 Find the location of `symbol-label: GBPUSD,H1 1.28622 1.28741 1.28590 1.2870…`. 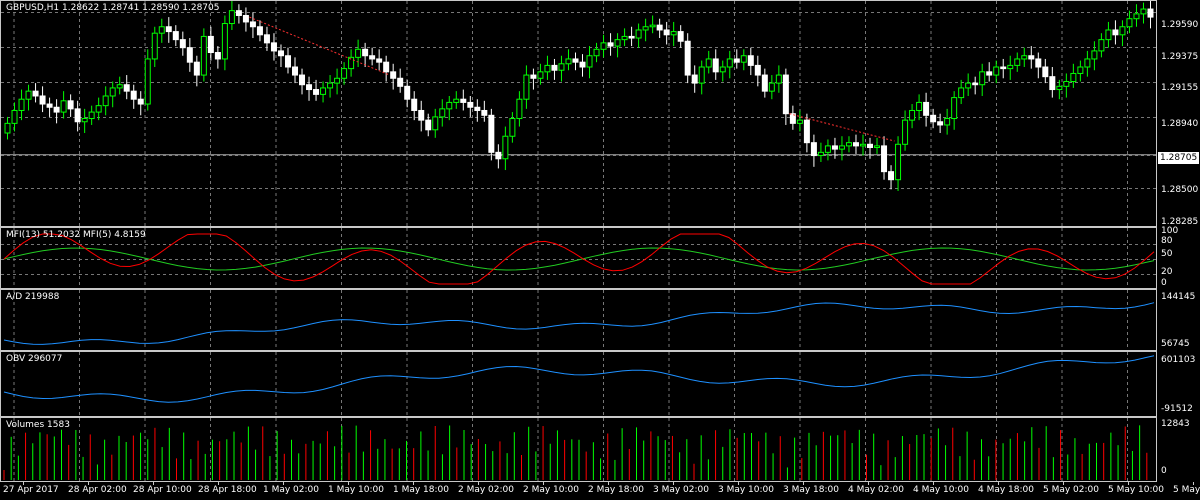

symbol-label: GBPUSD,H1 1.28622 1.28741 1.28590 1.2870… is located at coordinates (113, 8).